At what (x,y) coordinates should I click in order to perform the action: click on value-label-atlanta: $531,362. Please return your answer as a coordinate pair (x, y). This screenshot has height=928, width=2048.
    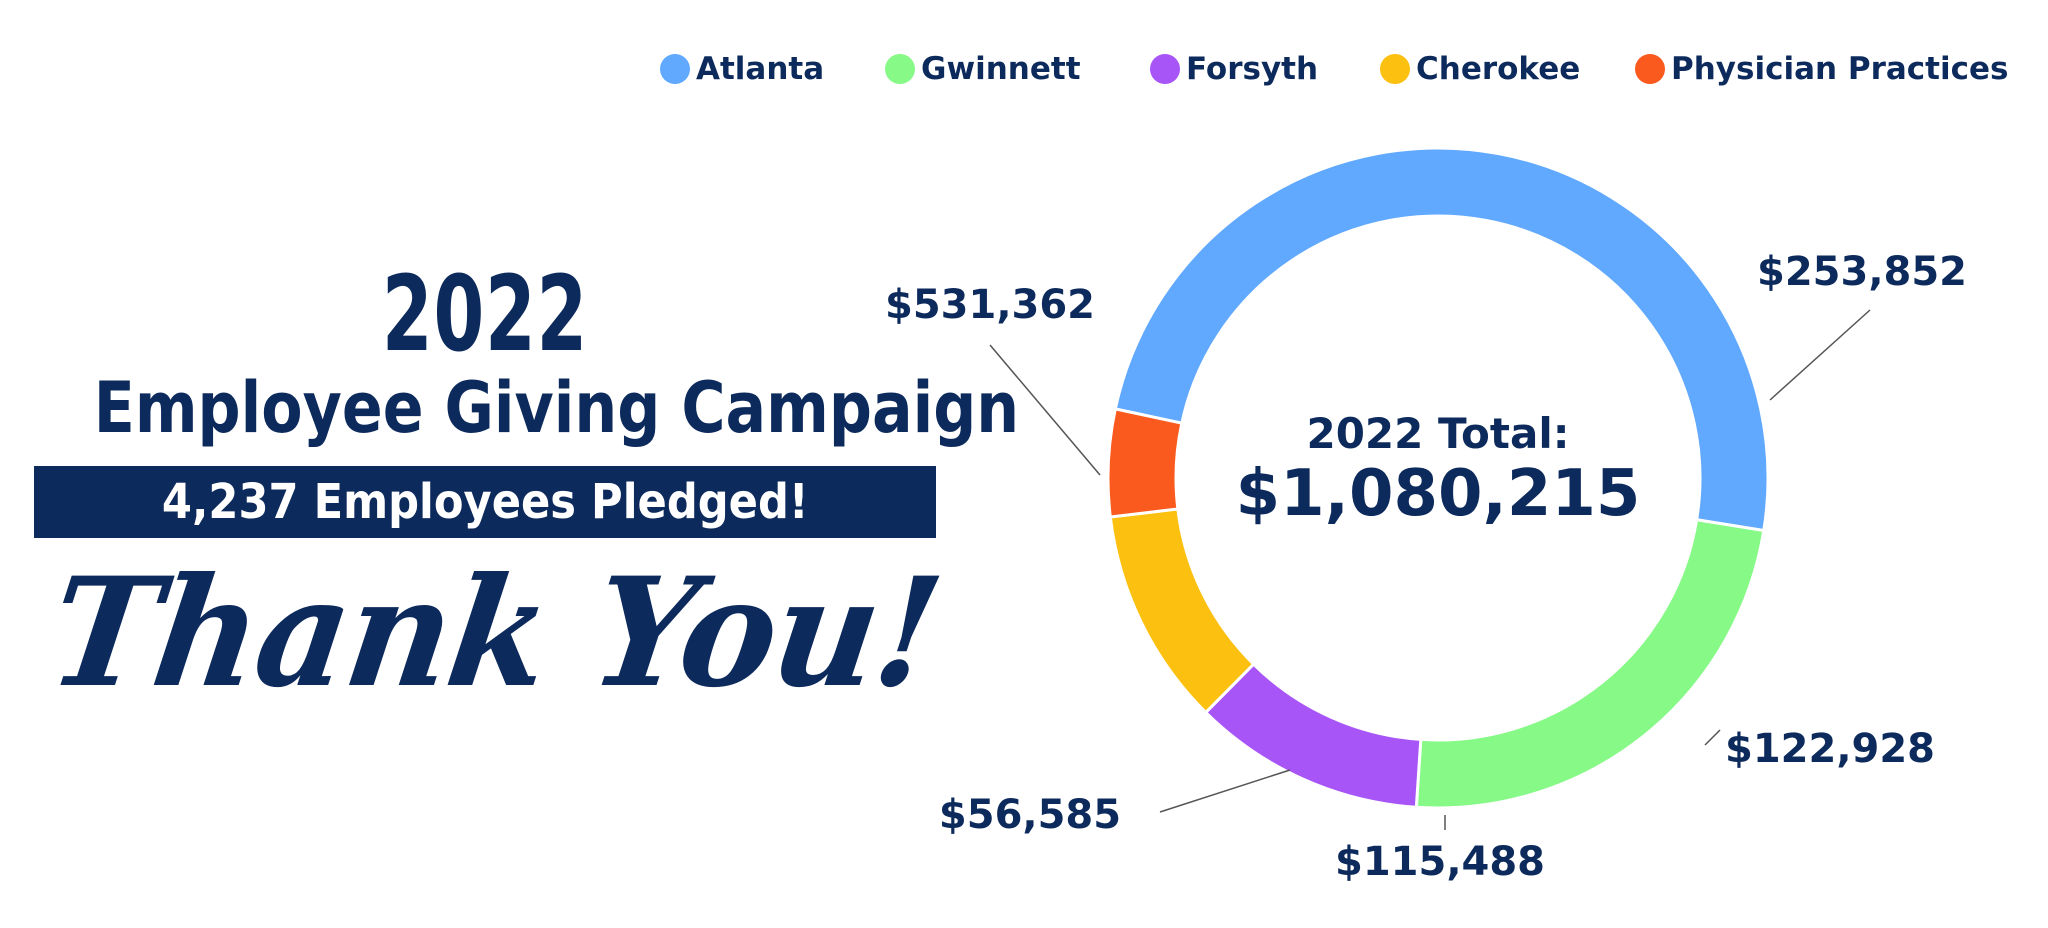
    Looking at the image, I should click on (990, 305).